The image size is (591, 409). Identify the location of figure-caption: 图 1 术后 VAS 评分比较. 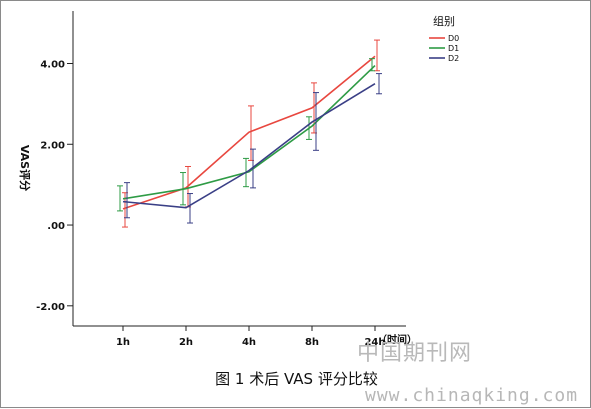
(296, 379).